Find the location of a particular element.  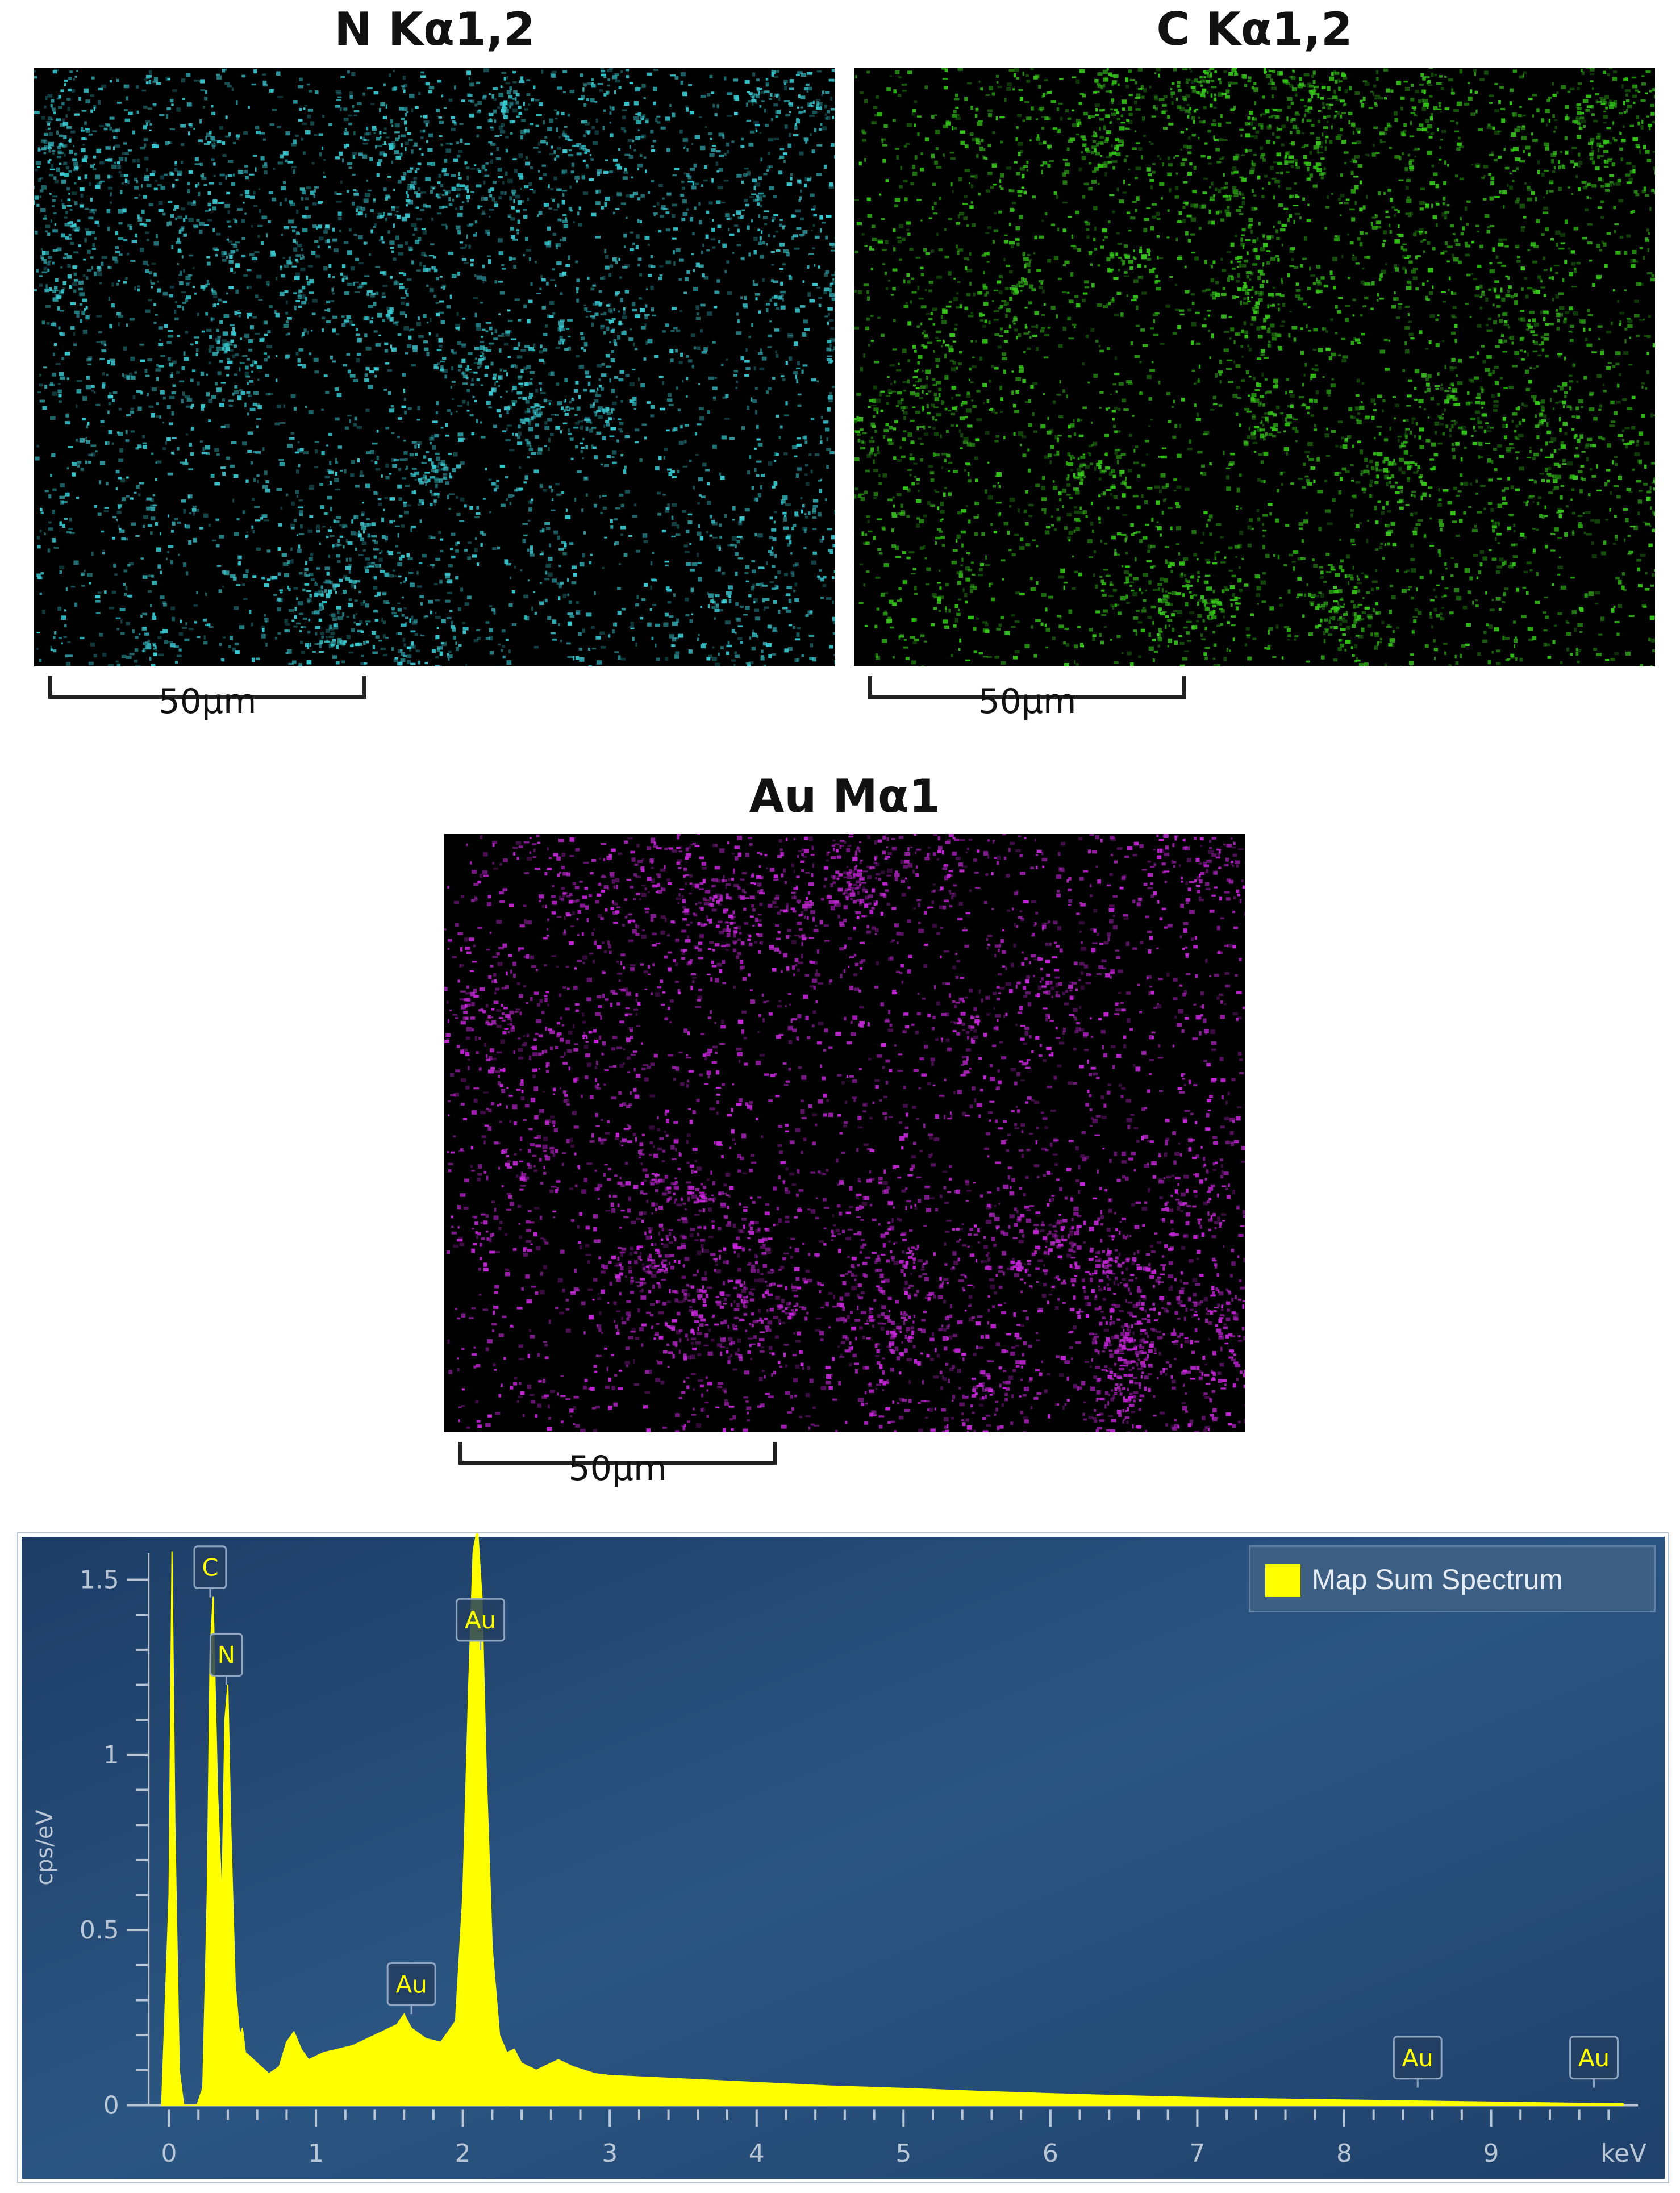

map-title-n: N Kα1,2 is located at coordinates (434, 29).